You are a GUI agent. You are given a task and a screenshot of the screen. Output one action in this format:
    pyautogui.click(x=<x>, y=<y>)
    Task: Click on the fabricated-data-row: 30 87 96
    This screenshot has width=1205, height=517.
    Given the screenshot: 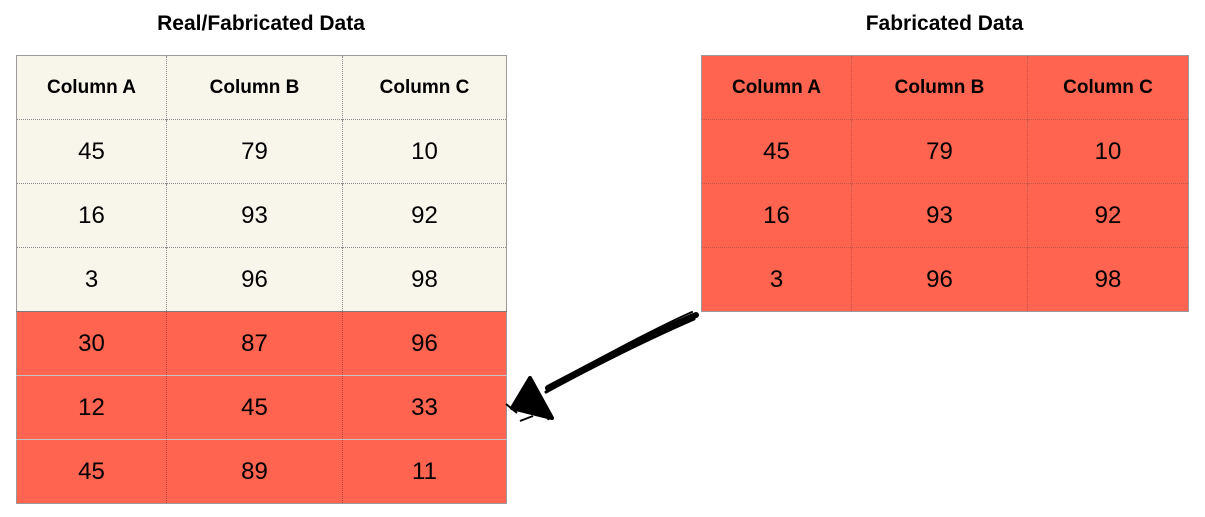 What is the action you would take?
    pyautogui.click(x=261, y=343)
    